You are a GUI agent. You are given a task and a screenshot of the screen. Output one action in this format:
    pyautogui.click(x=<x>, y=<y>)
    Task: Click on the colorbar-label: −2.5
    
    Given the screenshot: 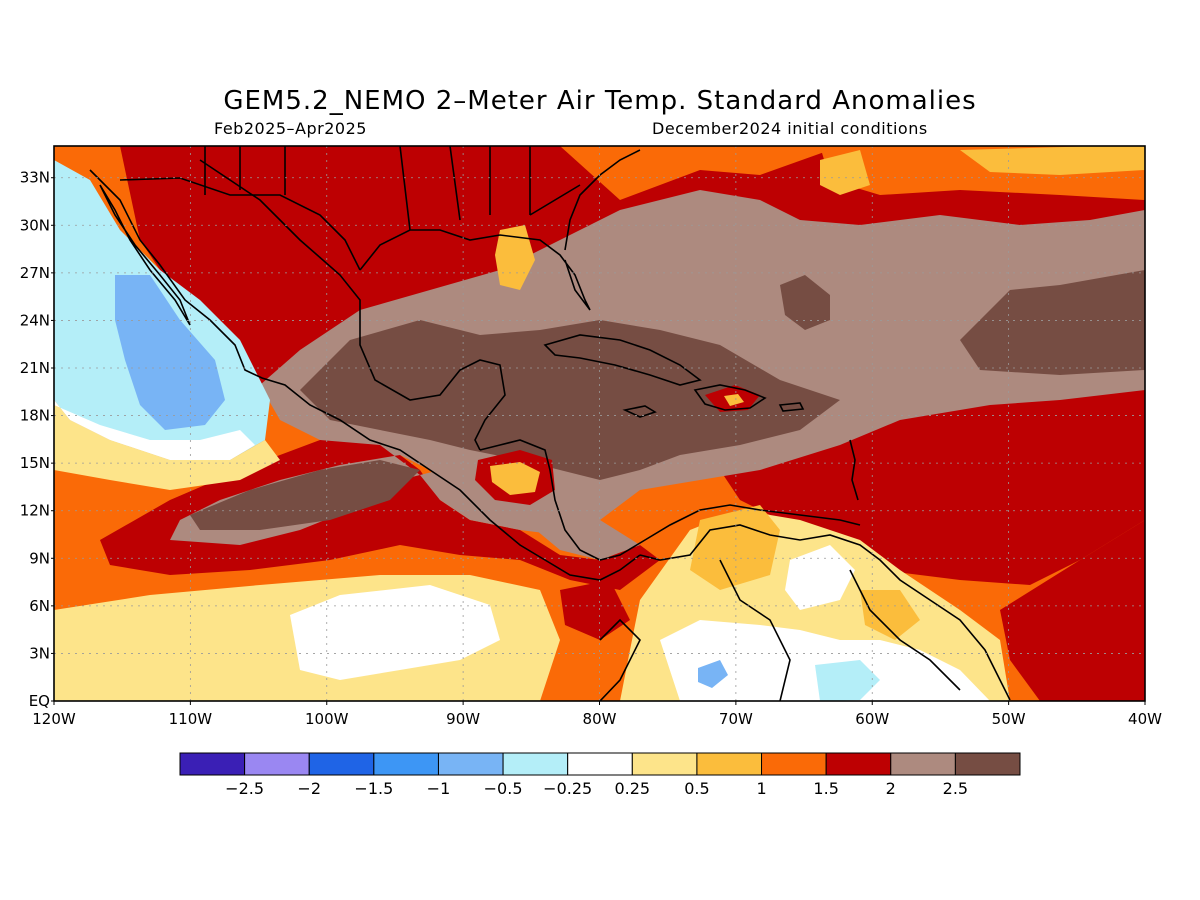 What is the action you would take?
    pyautogui.click(x=244, y=788)
    